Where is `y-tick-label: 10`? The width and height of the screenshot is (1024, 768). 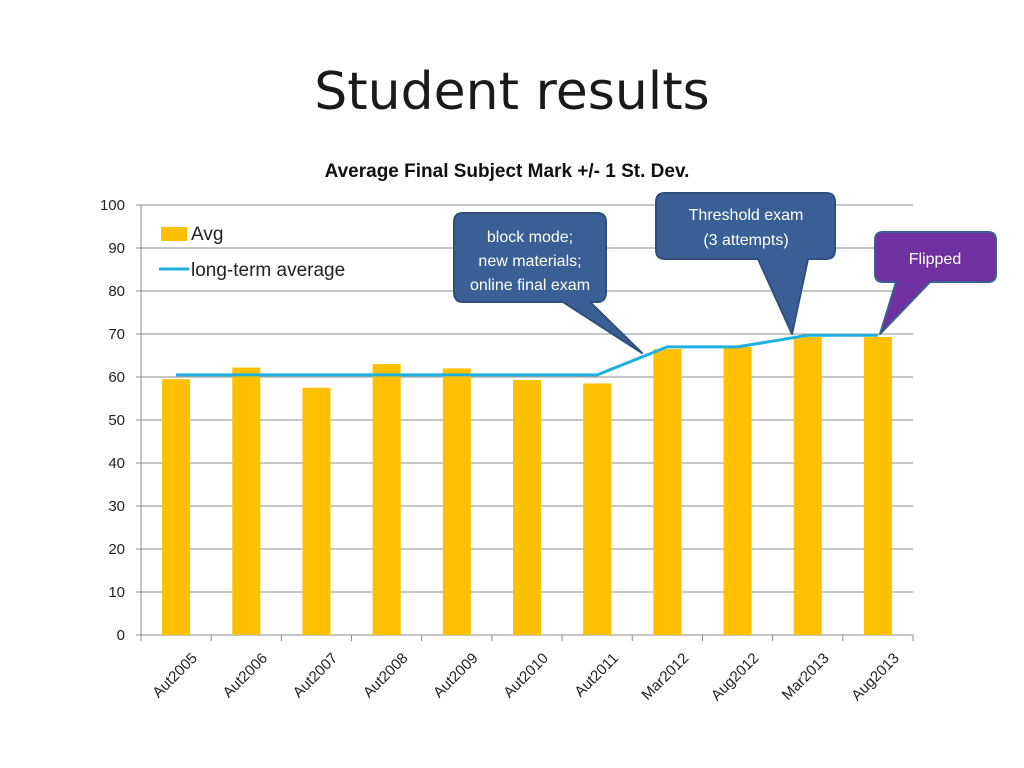
y-tick-label: 10 is located at coordinates (116, 592).